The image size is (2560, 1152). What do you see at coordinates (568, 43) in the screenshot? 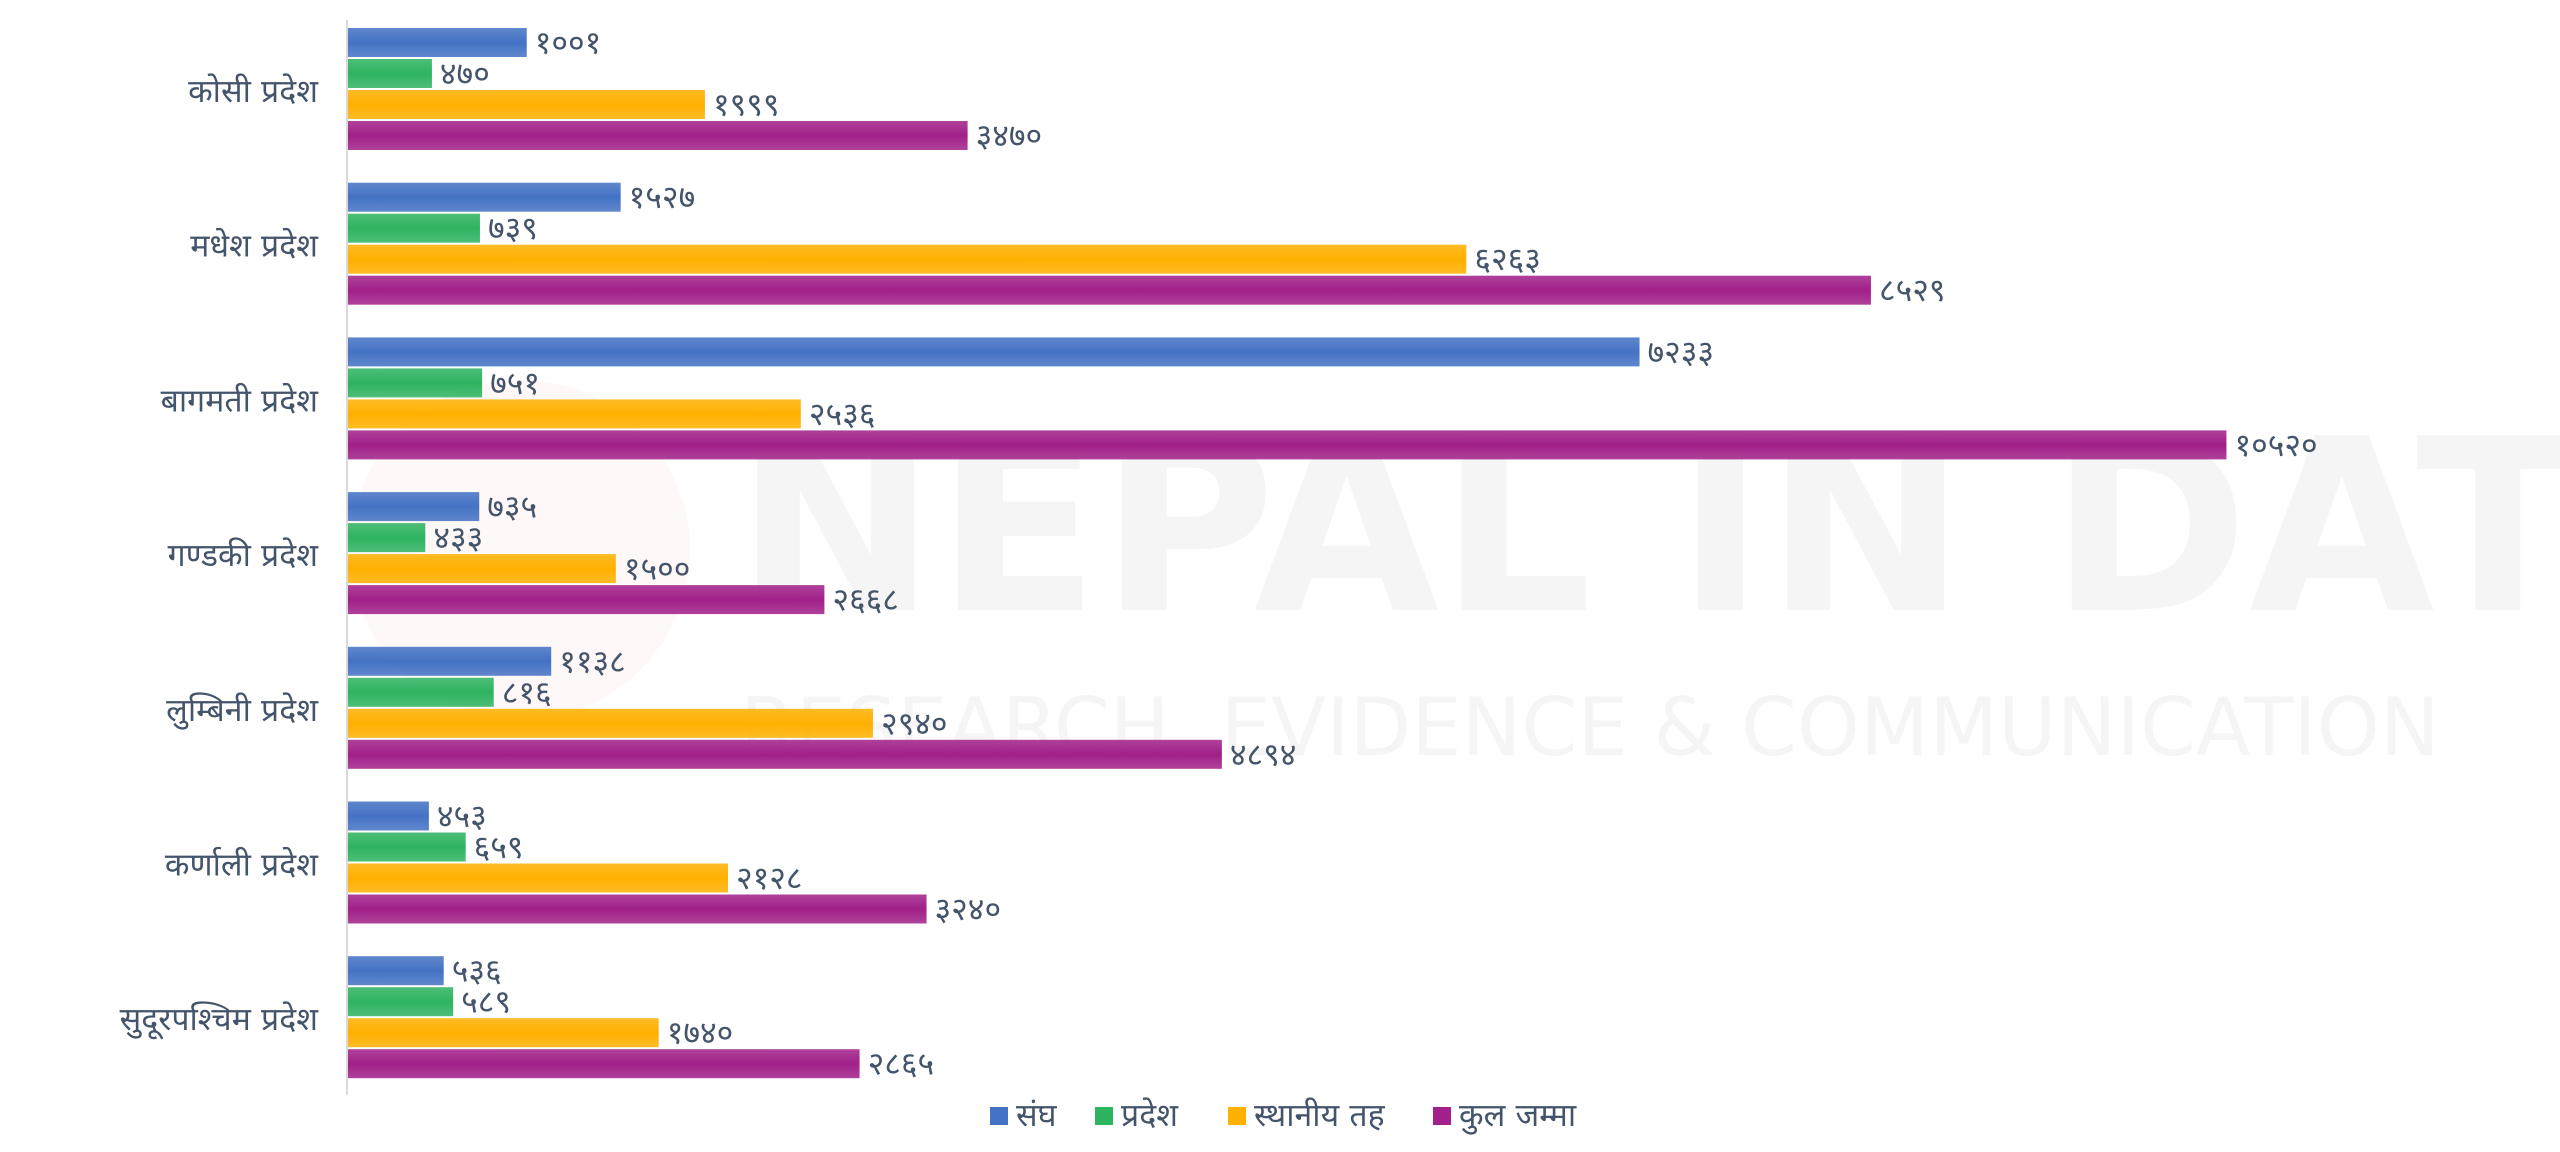
I see `data-label: १००१` at bounding box center [568, 43].